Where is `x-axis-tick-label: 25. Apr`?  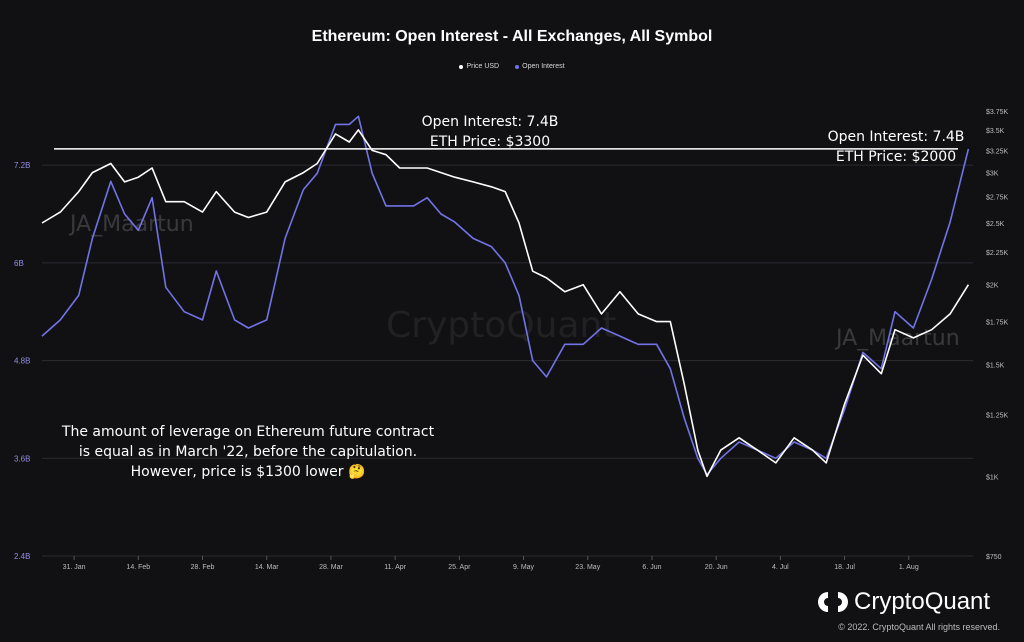
x-axis-tick-label: 25. Apr is located at coordinates (459, 567).